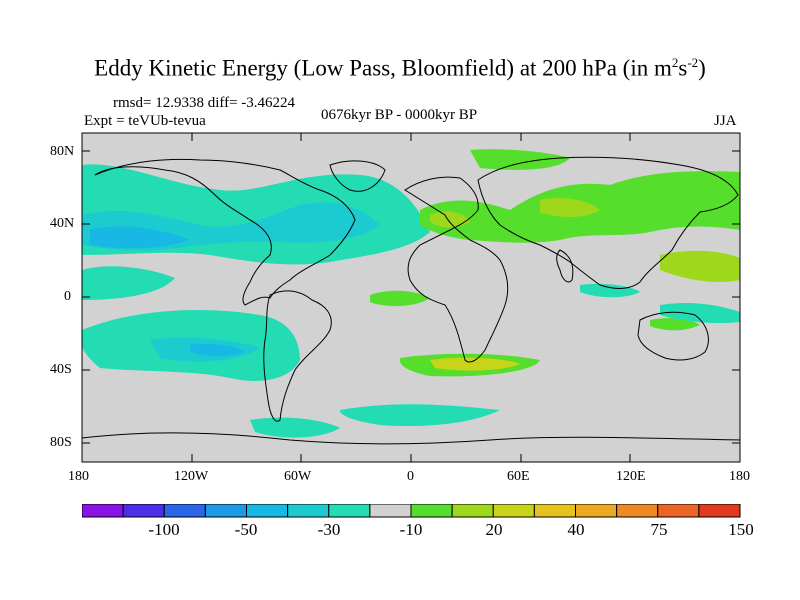 The image size is (800, 600). Describe the element at coordinates (741, 529) in the screenshot. I see `colorbar-label: 150` at that location.